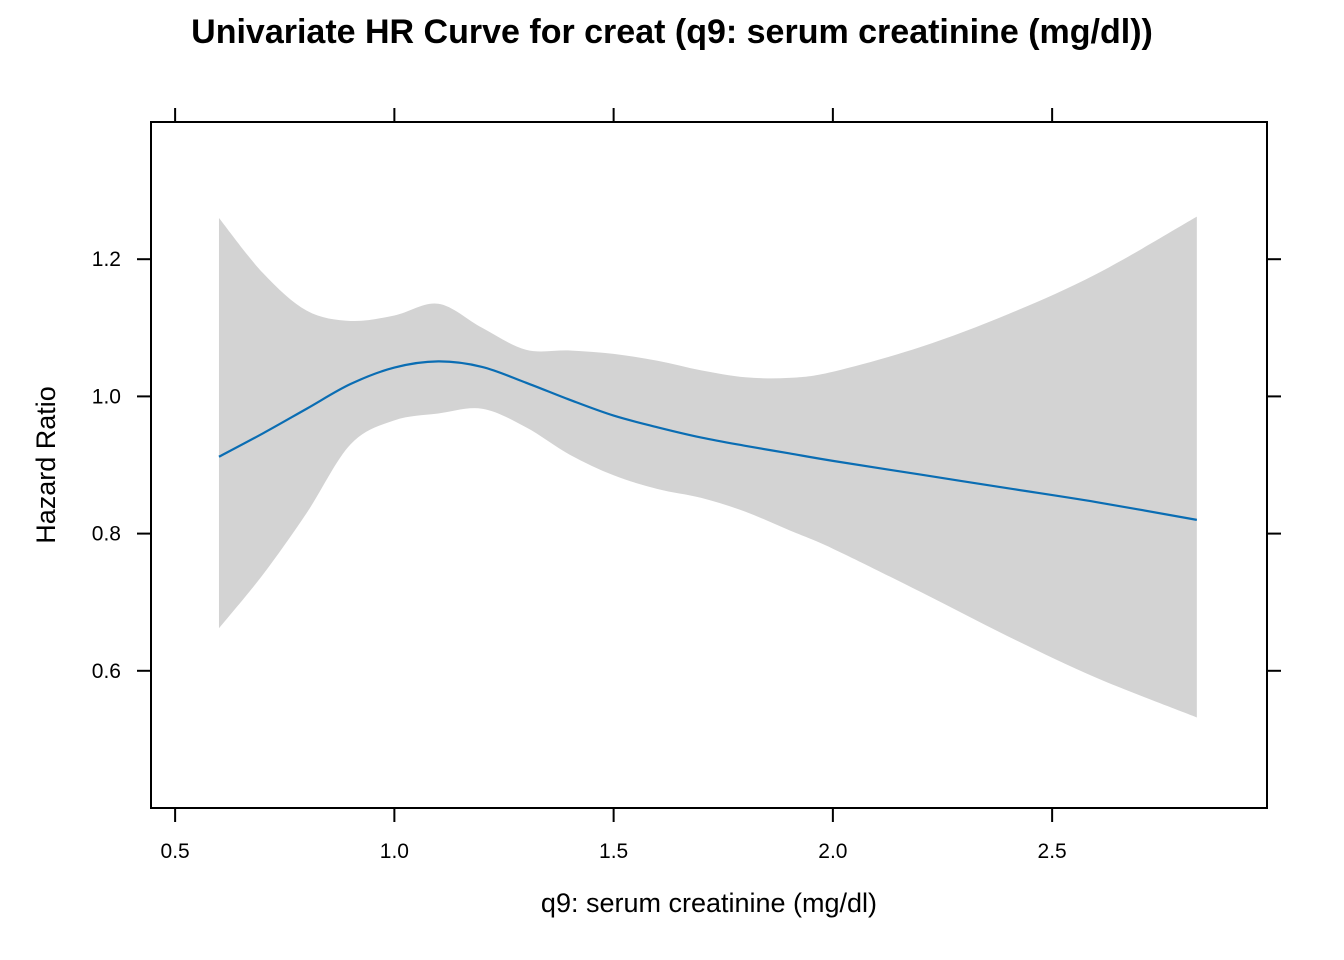 The height and width of the screenshot is (960, 1344). I want to click on x-tick-label: 1.0, so click(394, 851).